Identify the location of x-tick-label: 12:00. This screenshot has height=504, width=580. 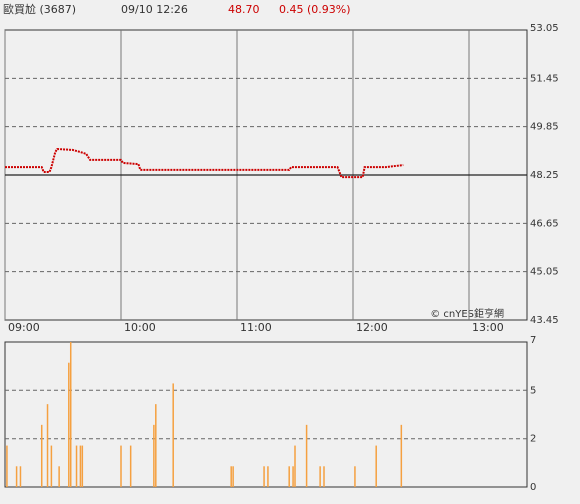
(372, 327).